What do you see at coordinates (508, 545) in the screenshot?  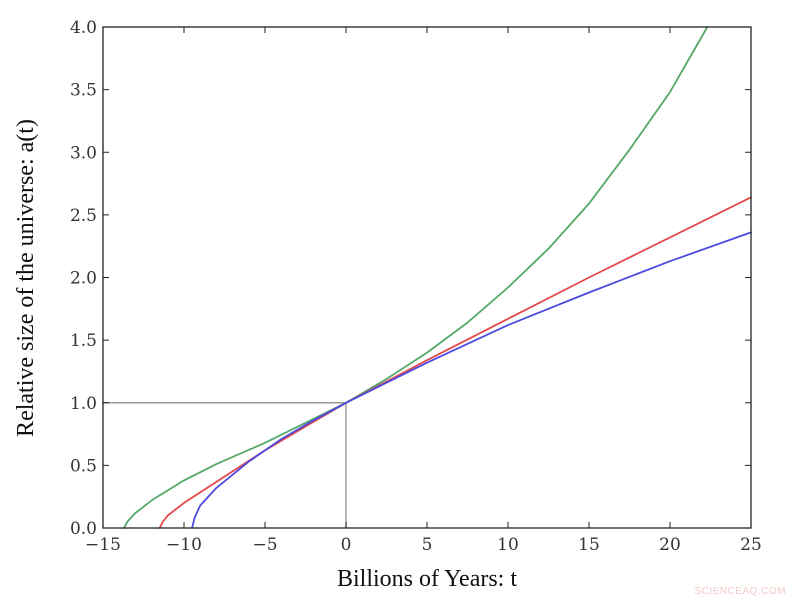 I see `x-tick-label: 10` at bounding box center [508, 545].